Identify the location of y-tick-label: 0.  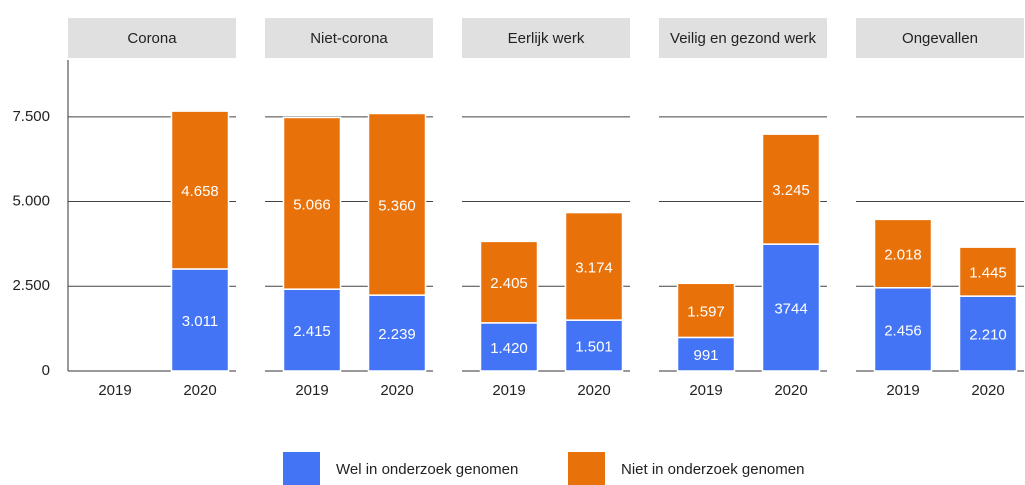
(46, 370).